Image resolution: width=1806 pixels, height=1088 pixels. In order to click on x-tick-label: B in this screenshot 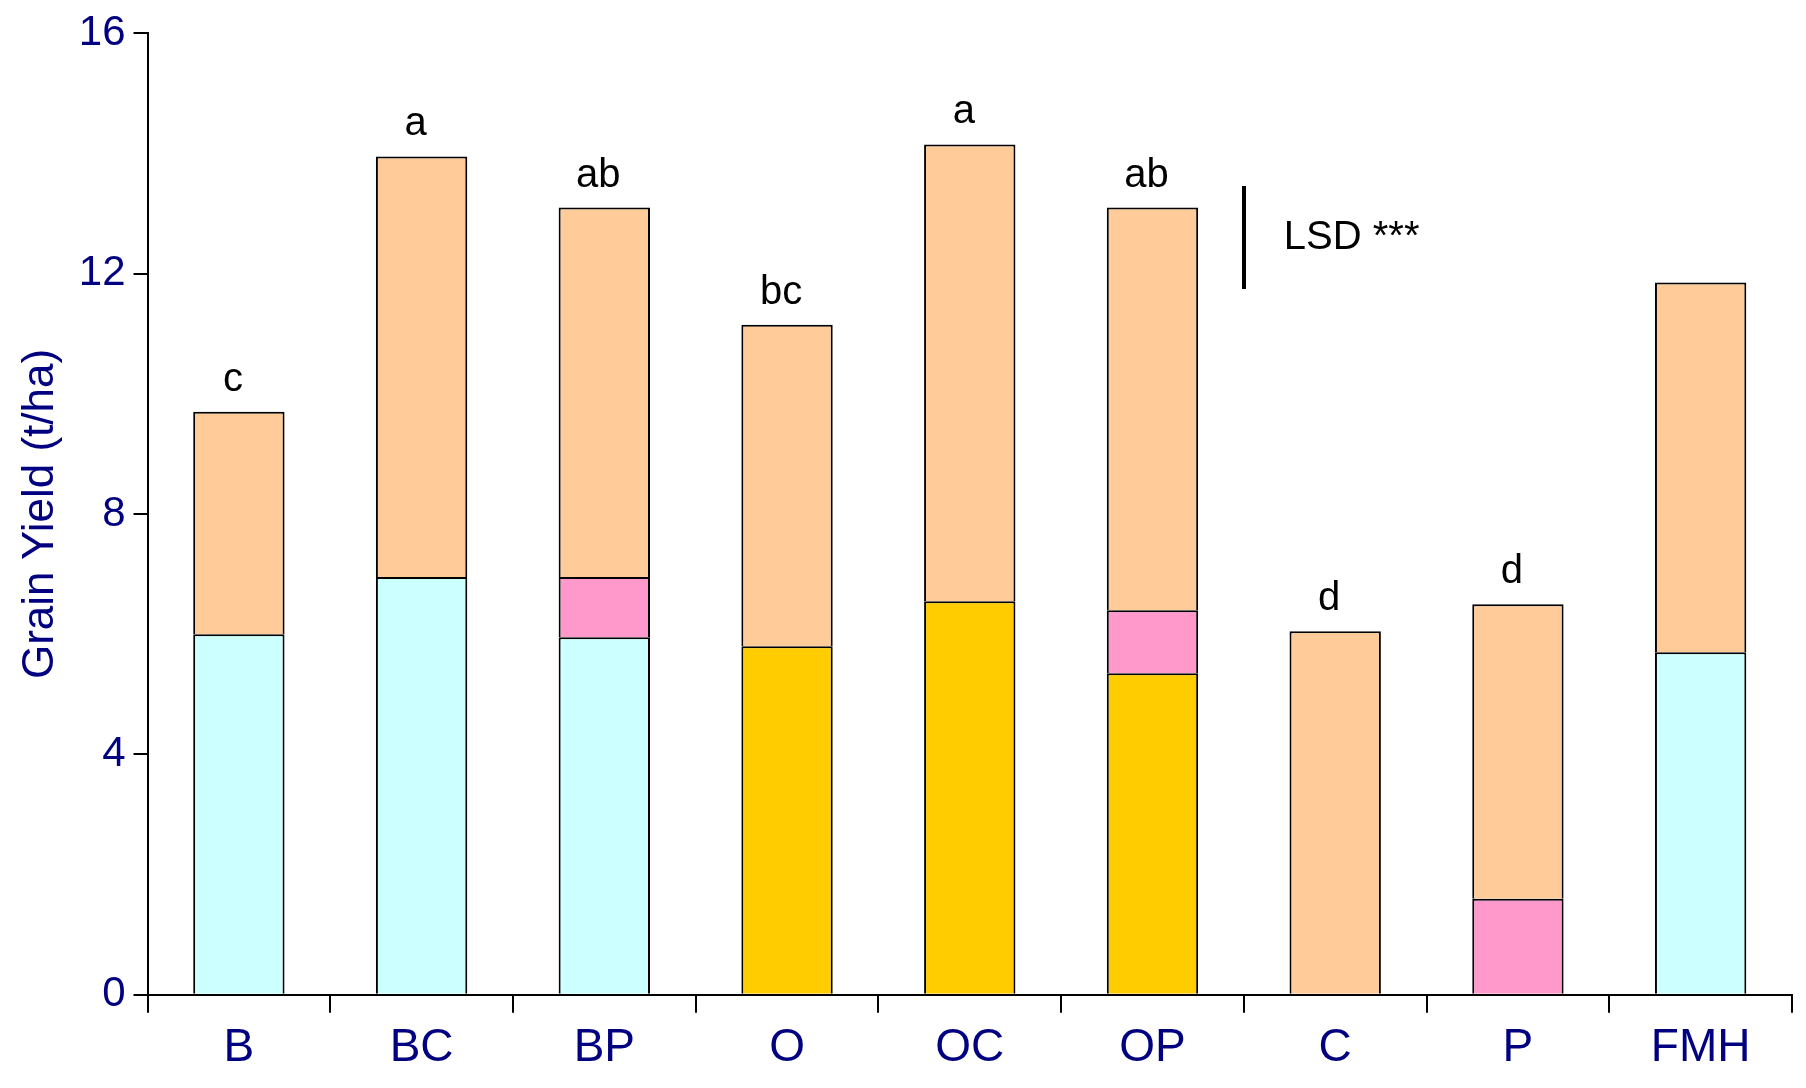, I will do `click(239, 1045)`.